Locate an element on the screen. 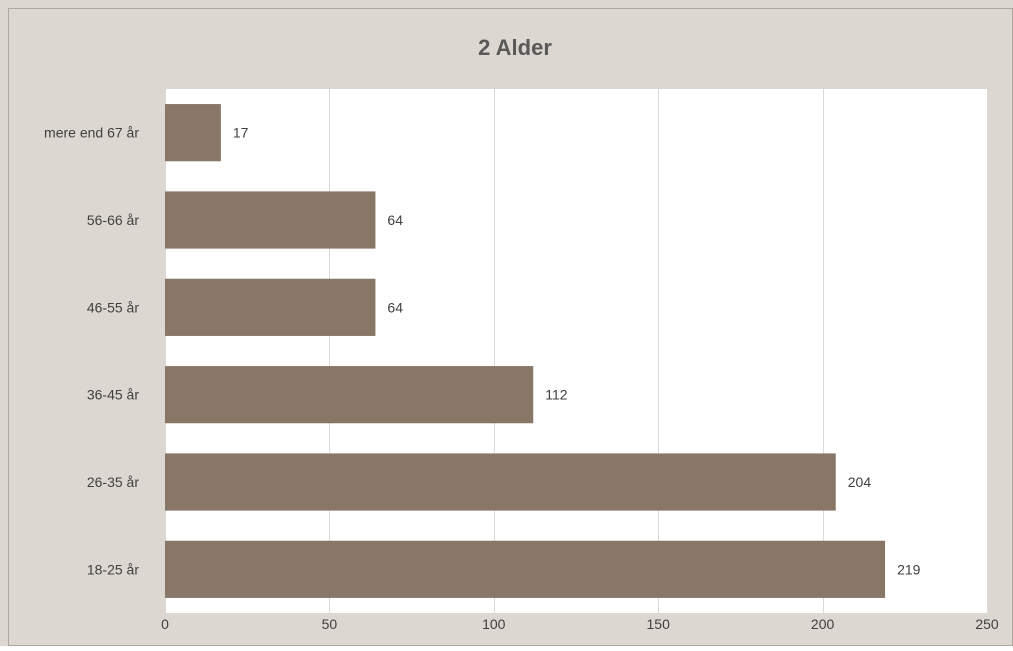  x-tick-label-0: 0 is located at coordinates (165, 624).